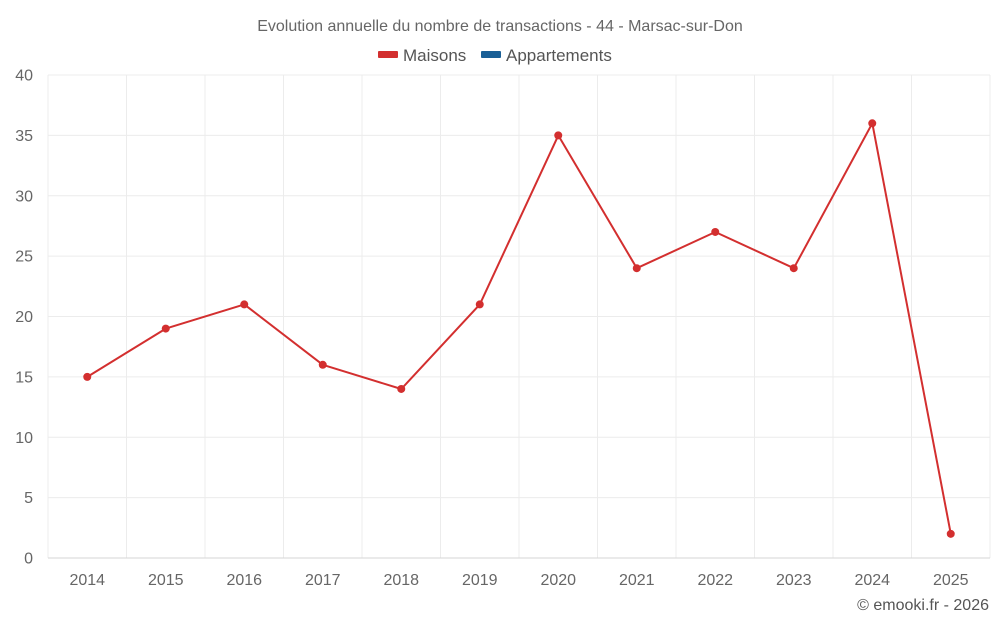  Describe the element at coordinates (951, 580) in the screenshot. I see `x-tick-label-2025: 2025` at that location.